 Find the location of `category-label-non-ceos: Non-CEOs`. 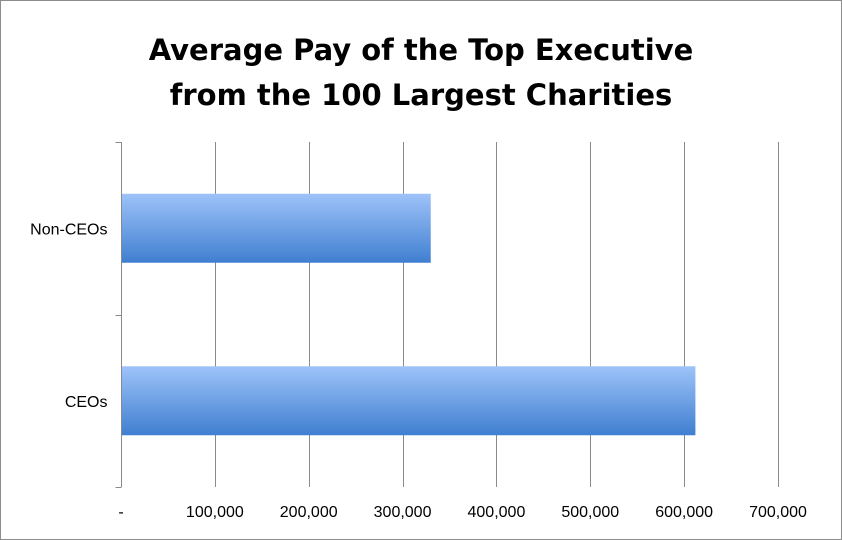

category-label-non-ceos: Non-CEOs is located at coordinates (68, 229).